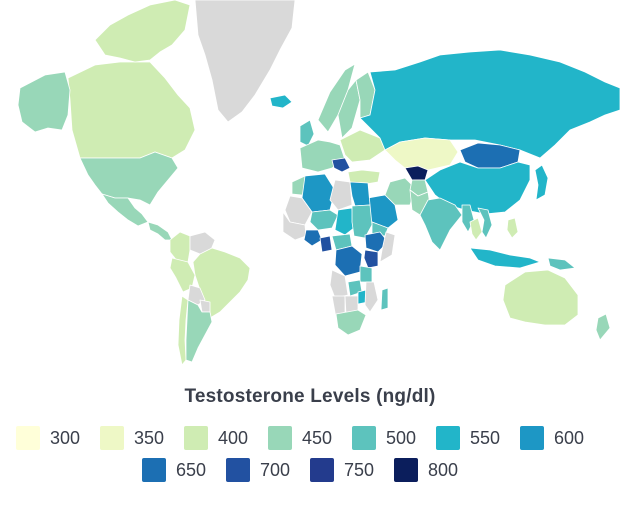  I want to click on country-chad, so click(344, 221).